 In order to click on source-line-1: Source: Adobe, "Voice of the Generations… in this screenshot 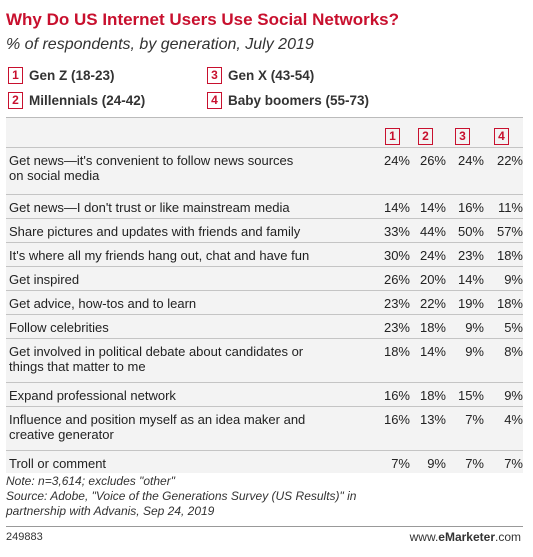, I will do `click(181, 496)`.